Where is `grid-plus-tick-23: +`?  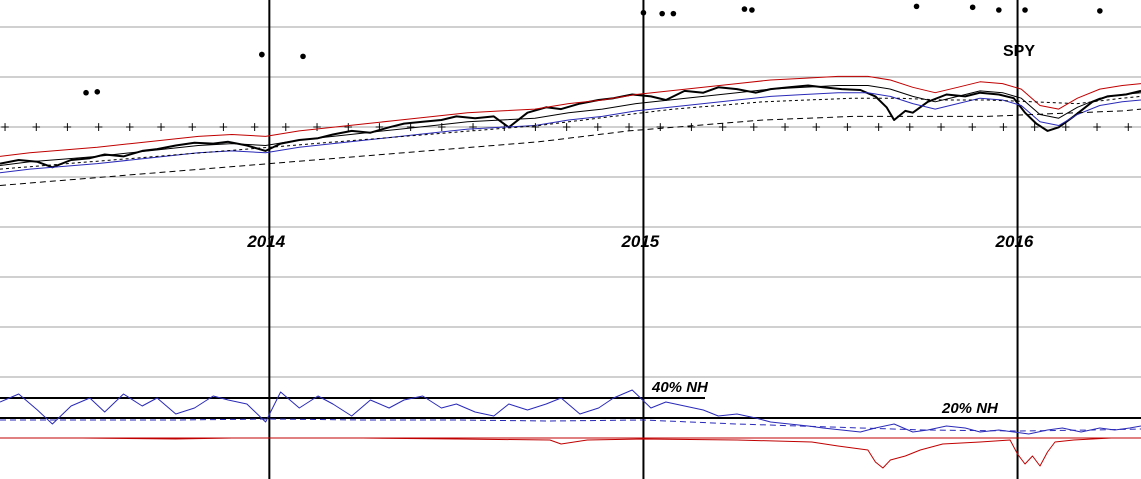 grid-plus-tick-23: + is located at coordinates (723, 127).